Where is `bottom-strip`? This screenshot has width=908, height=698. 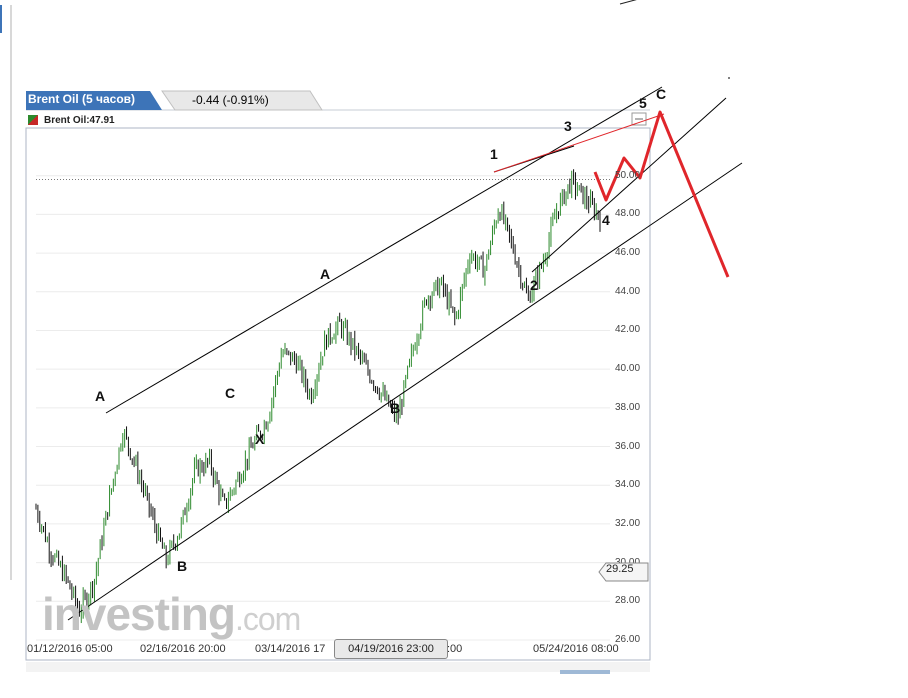 bottom-strip is located at coordinates (338, 667).